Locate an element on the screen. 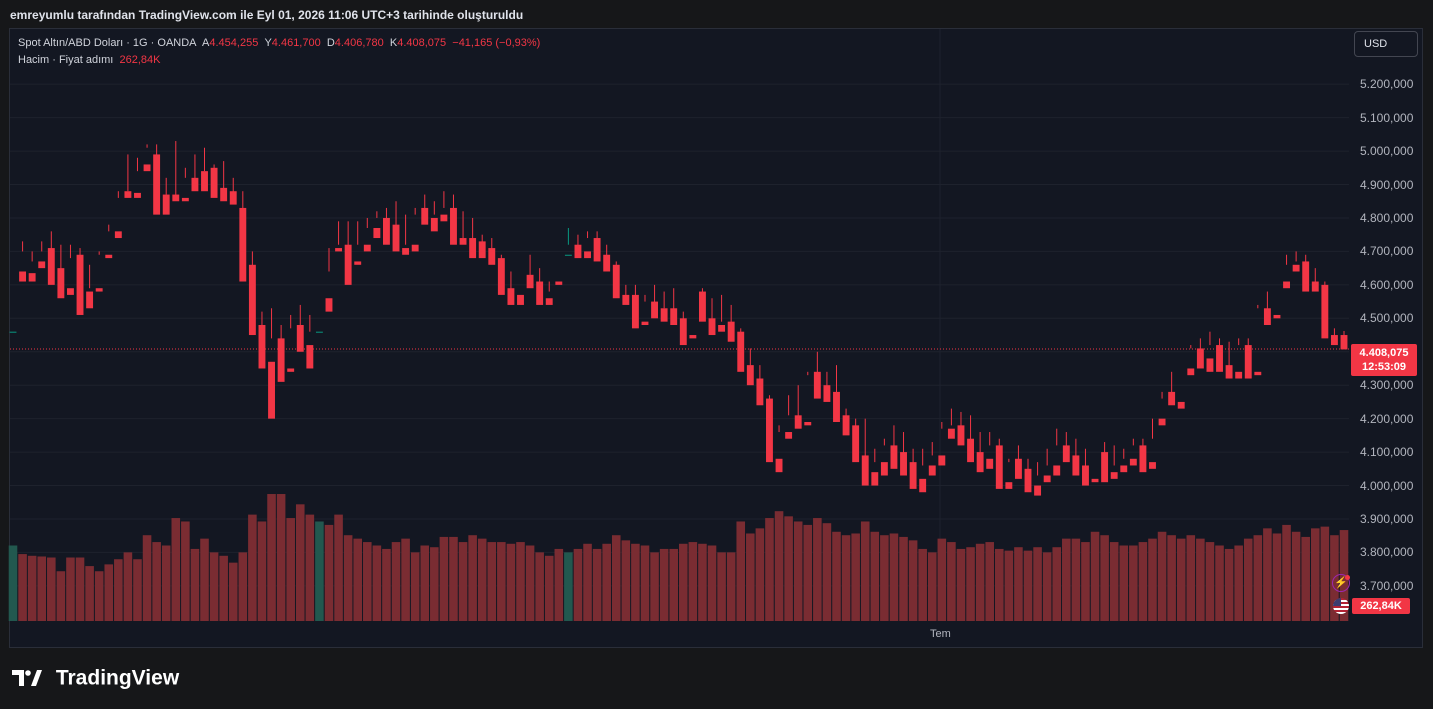  brand: TradingView is located at coordinates (95, 679).